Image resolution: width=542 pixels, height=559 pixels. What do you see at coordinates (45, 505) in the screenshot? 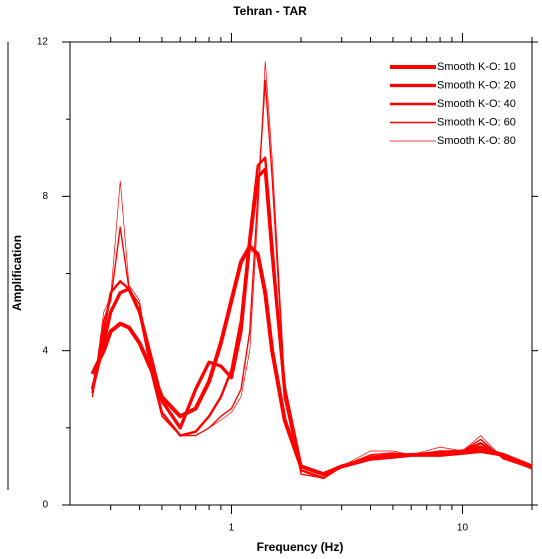
I see `y-tick-label: 0` at bounding box center [45, 505].